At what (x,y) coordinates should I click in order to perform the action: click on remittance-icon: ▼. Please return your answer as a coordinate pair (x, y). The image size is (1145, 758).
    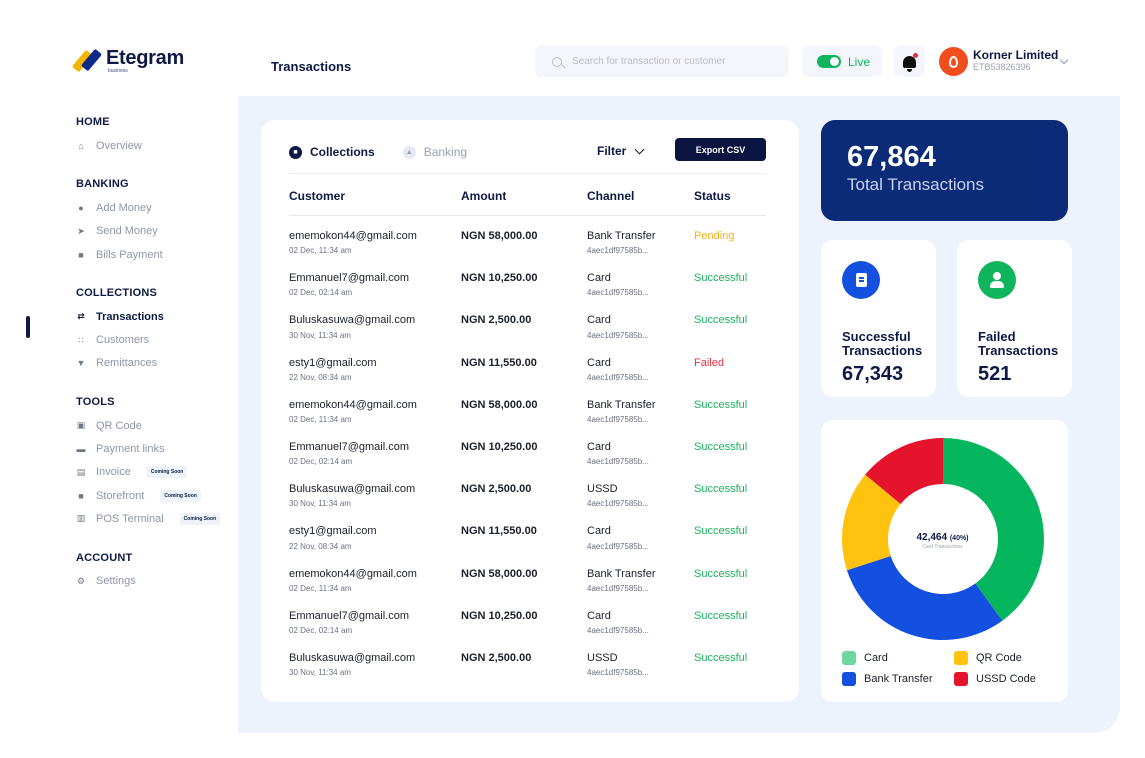
    Looking at the image, I should click on (81, 363).